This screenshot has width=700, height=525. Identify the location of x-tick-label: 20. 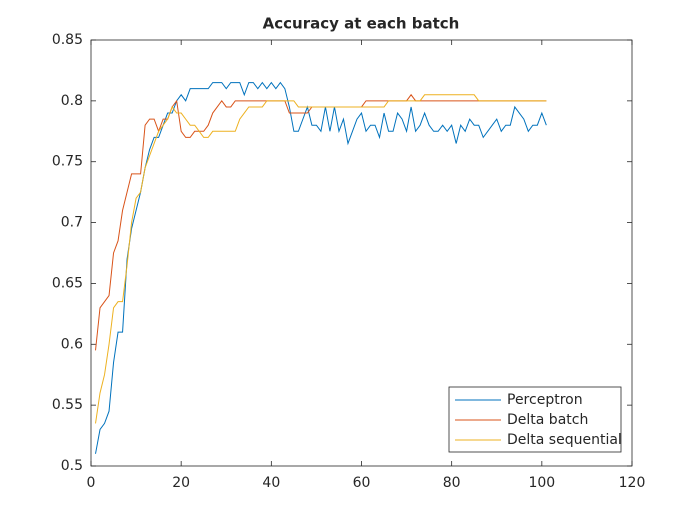
(181, 483).